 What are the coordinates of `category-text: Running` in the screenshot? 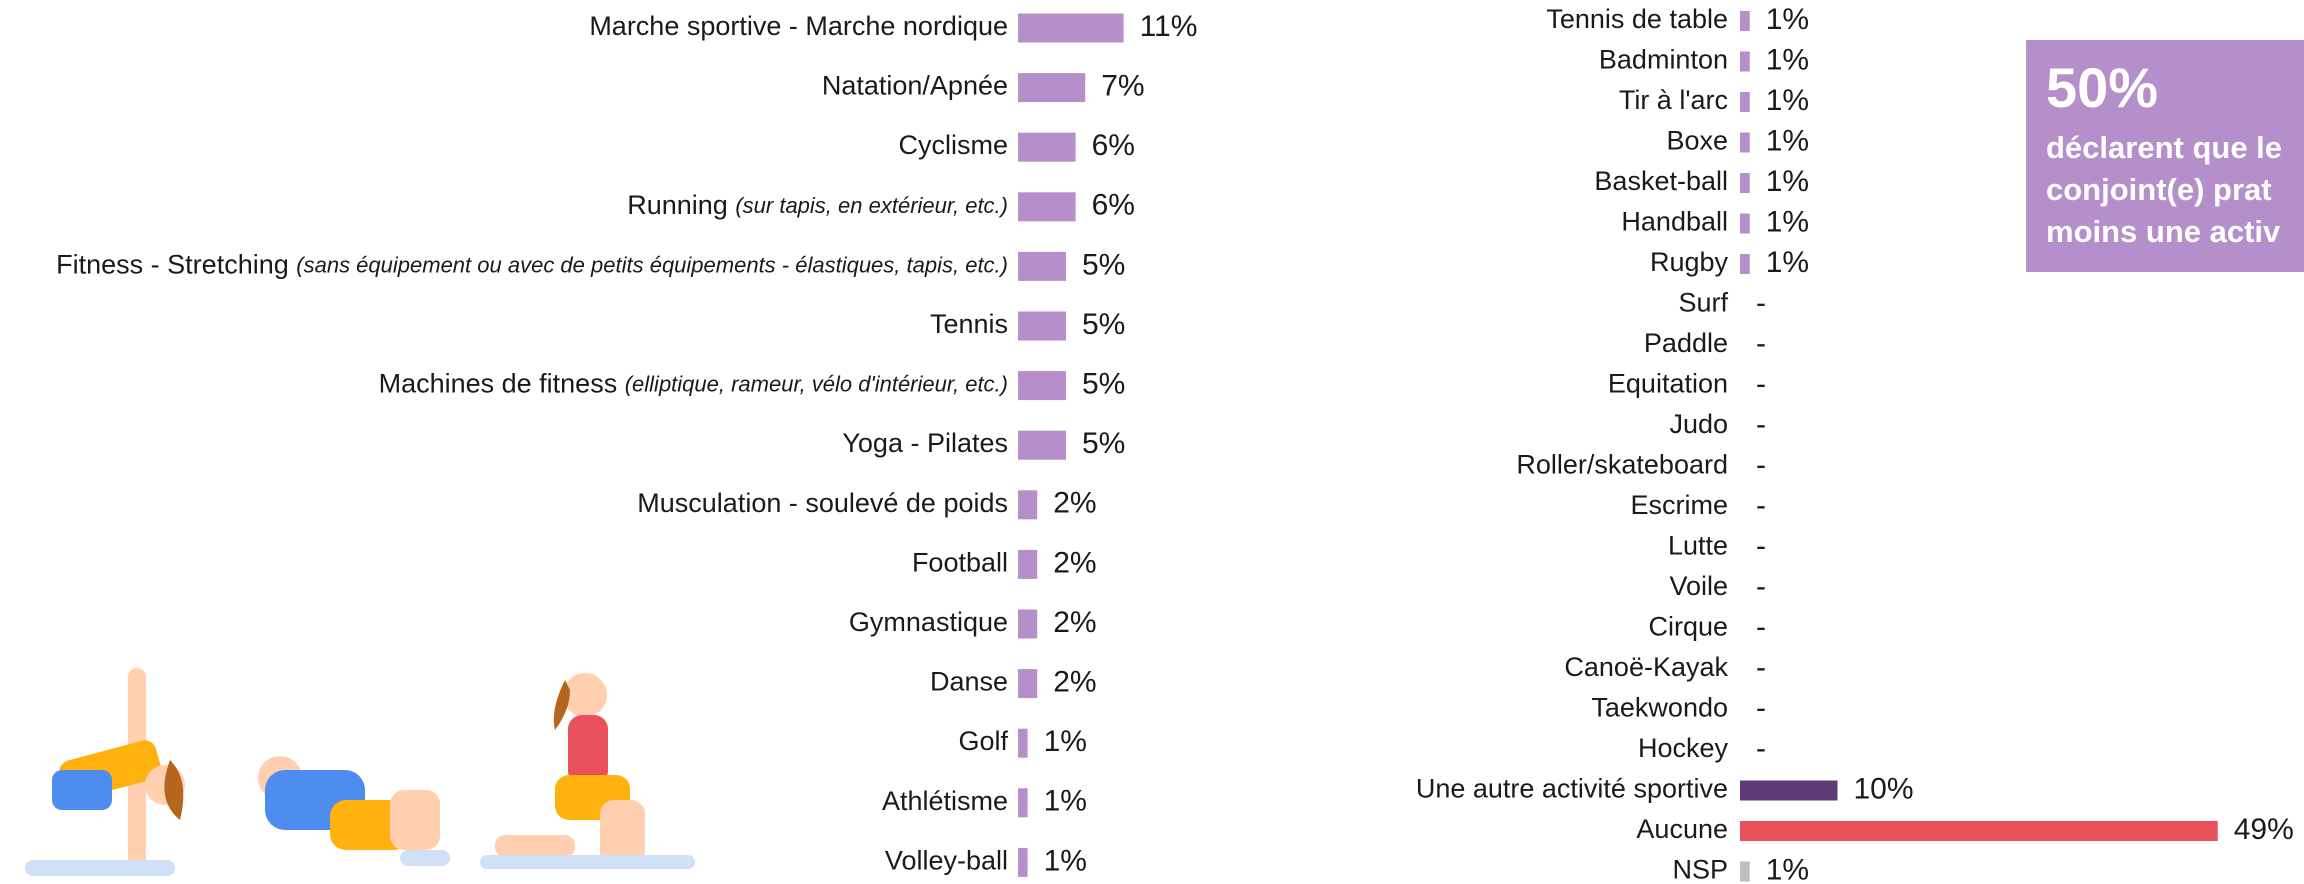 It's located at (677, 205).